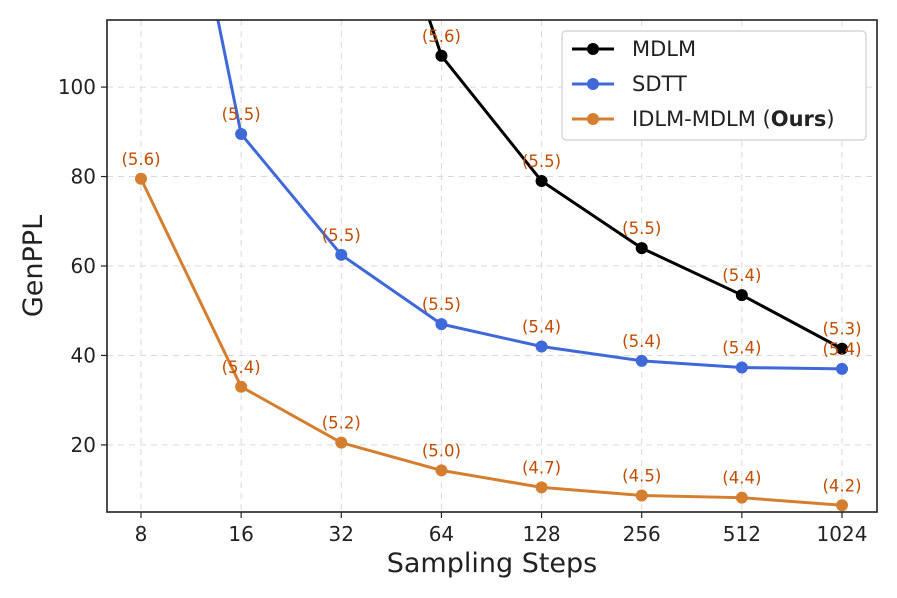 Image resolution: width=897 pixels, height=598 pixels. Describe the element at coordinates (83, 177) in the screenshot. I see `y-tick-label: 80` at that location.